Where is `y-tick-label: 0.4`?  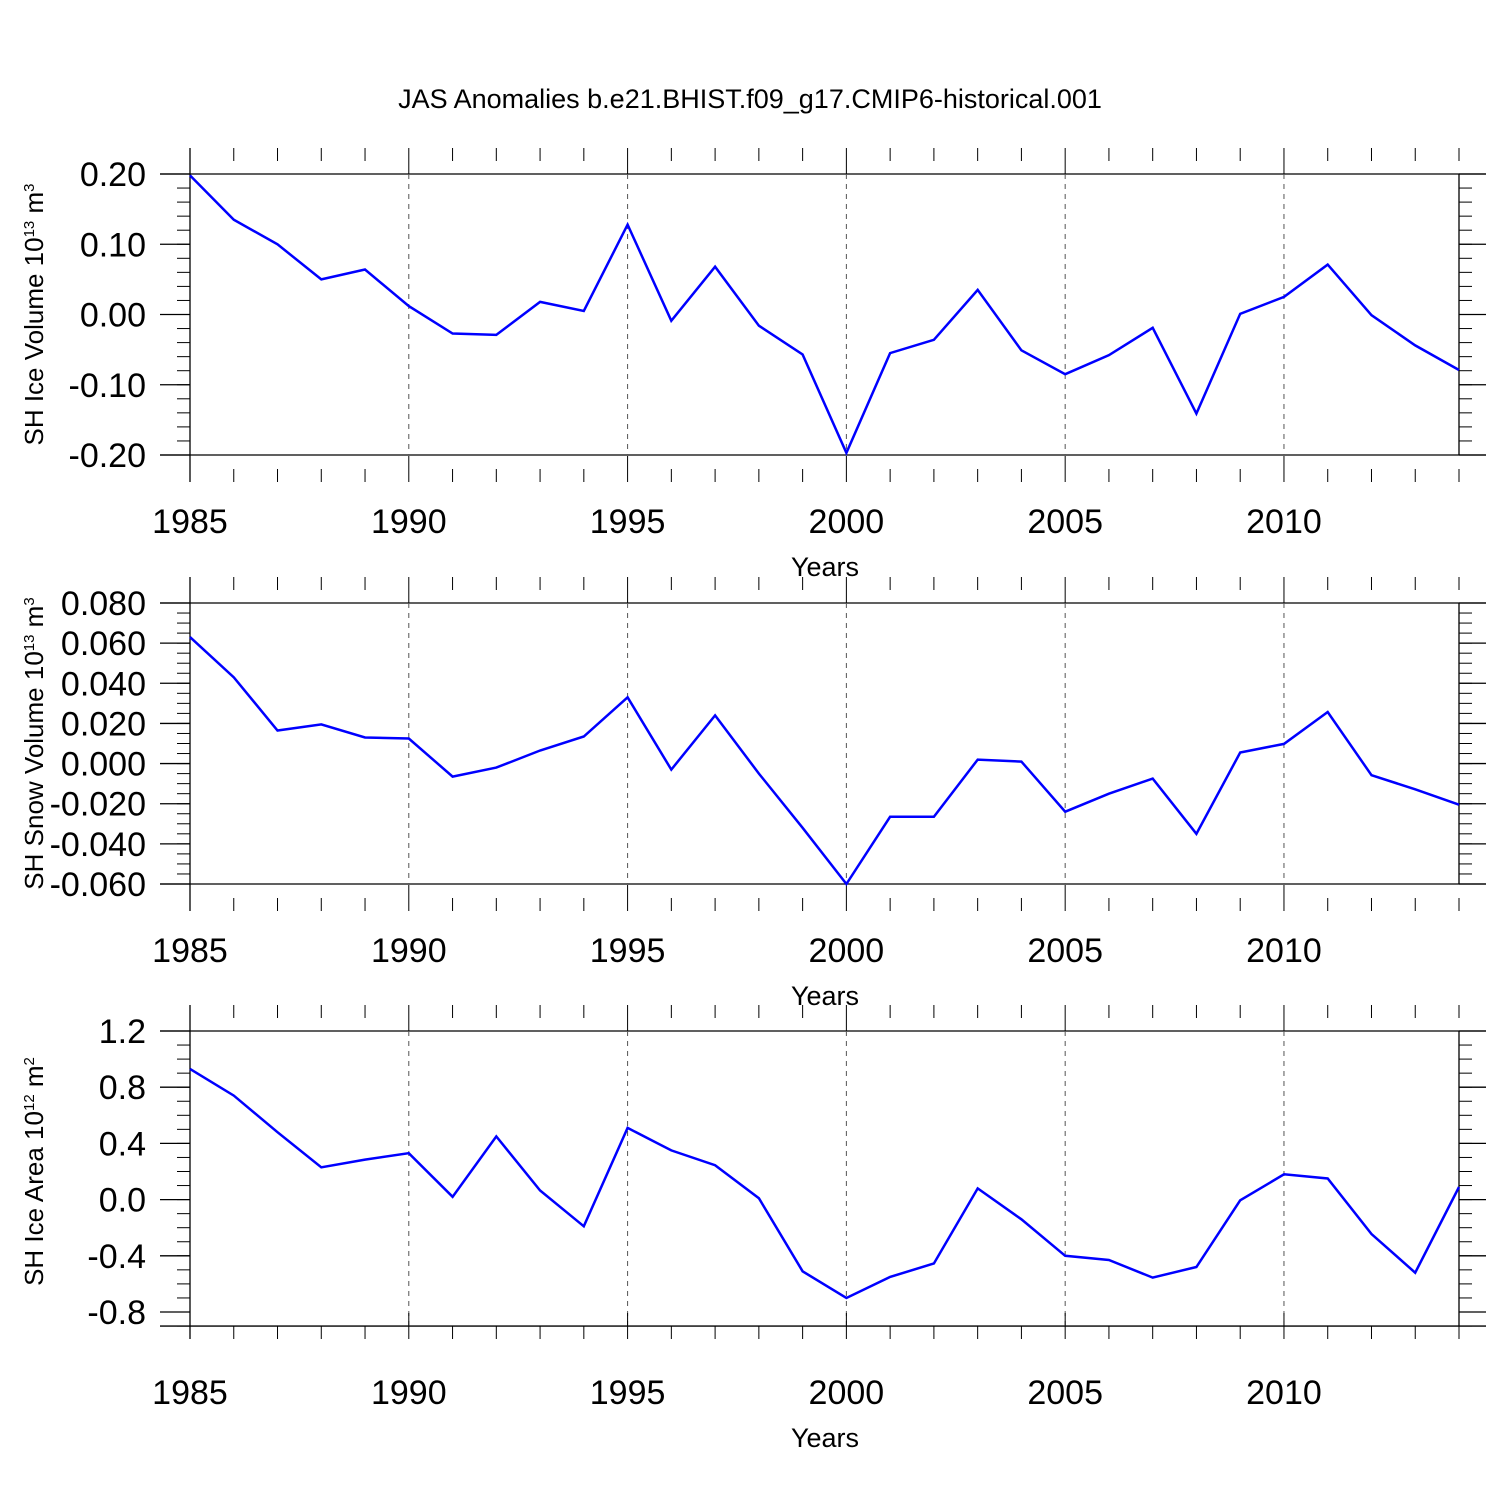 y-tick-label: 0.4 is located at coordinates (122, 1144).